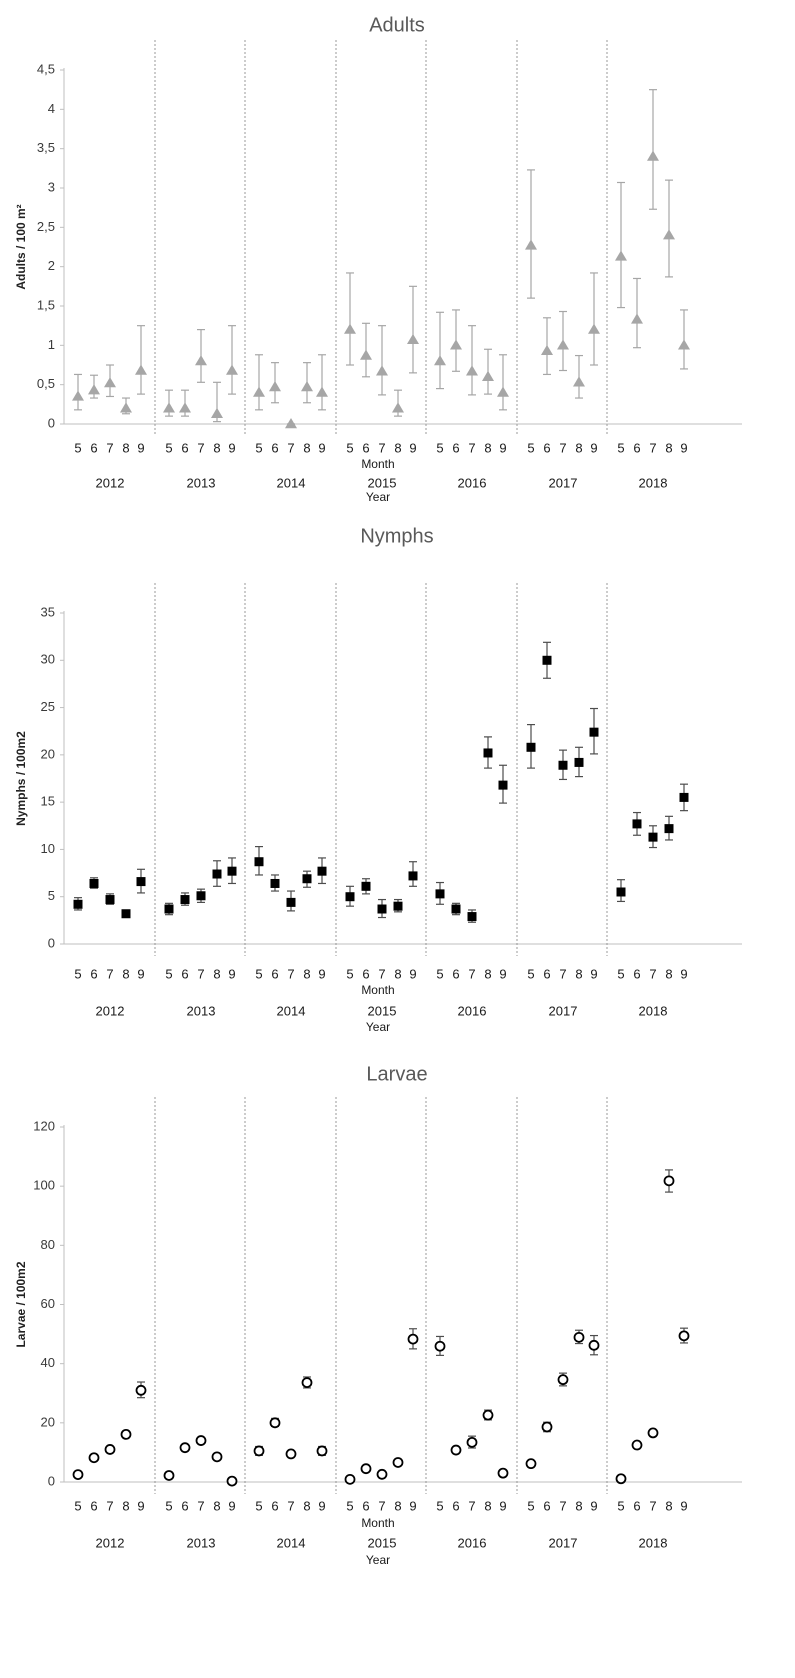 Image resolution: width=795 pixels, height=1678 pixels. I want to click on y-tick-label: 40, so click(48, 1362).